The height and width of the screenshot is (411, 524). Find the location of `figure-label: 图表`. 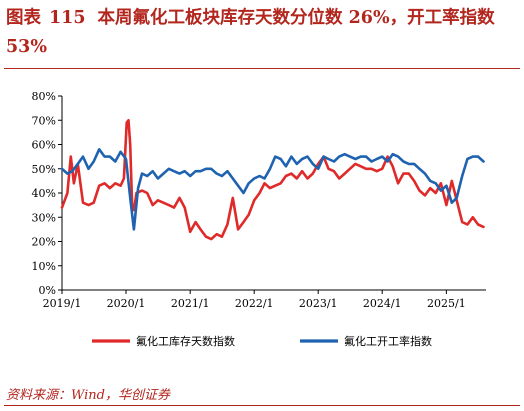

figure-label: 图表 is located at coordinates (23, 18).